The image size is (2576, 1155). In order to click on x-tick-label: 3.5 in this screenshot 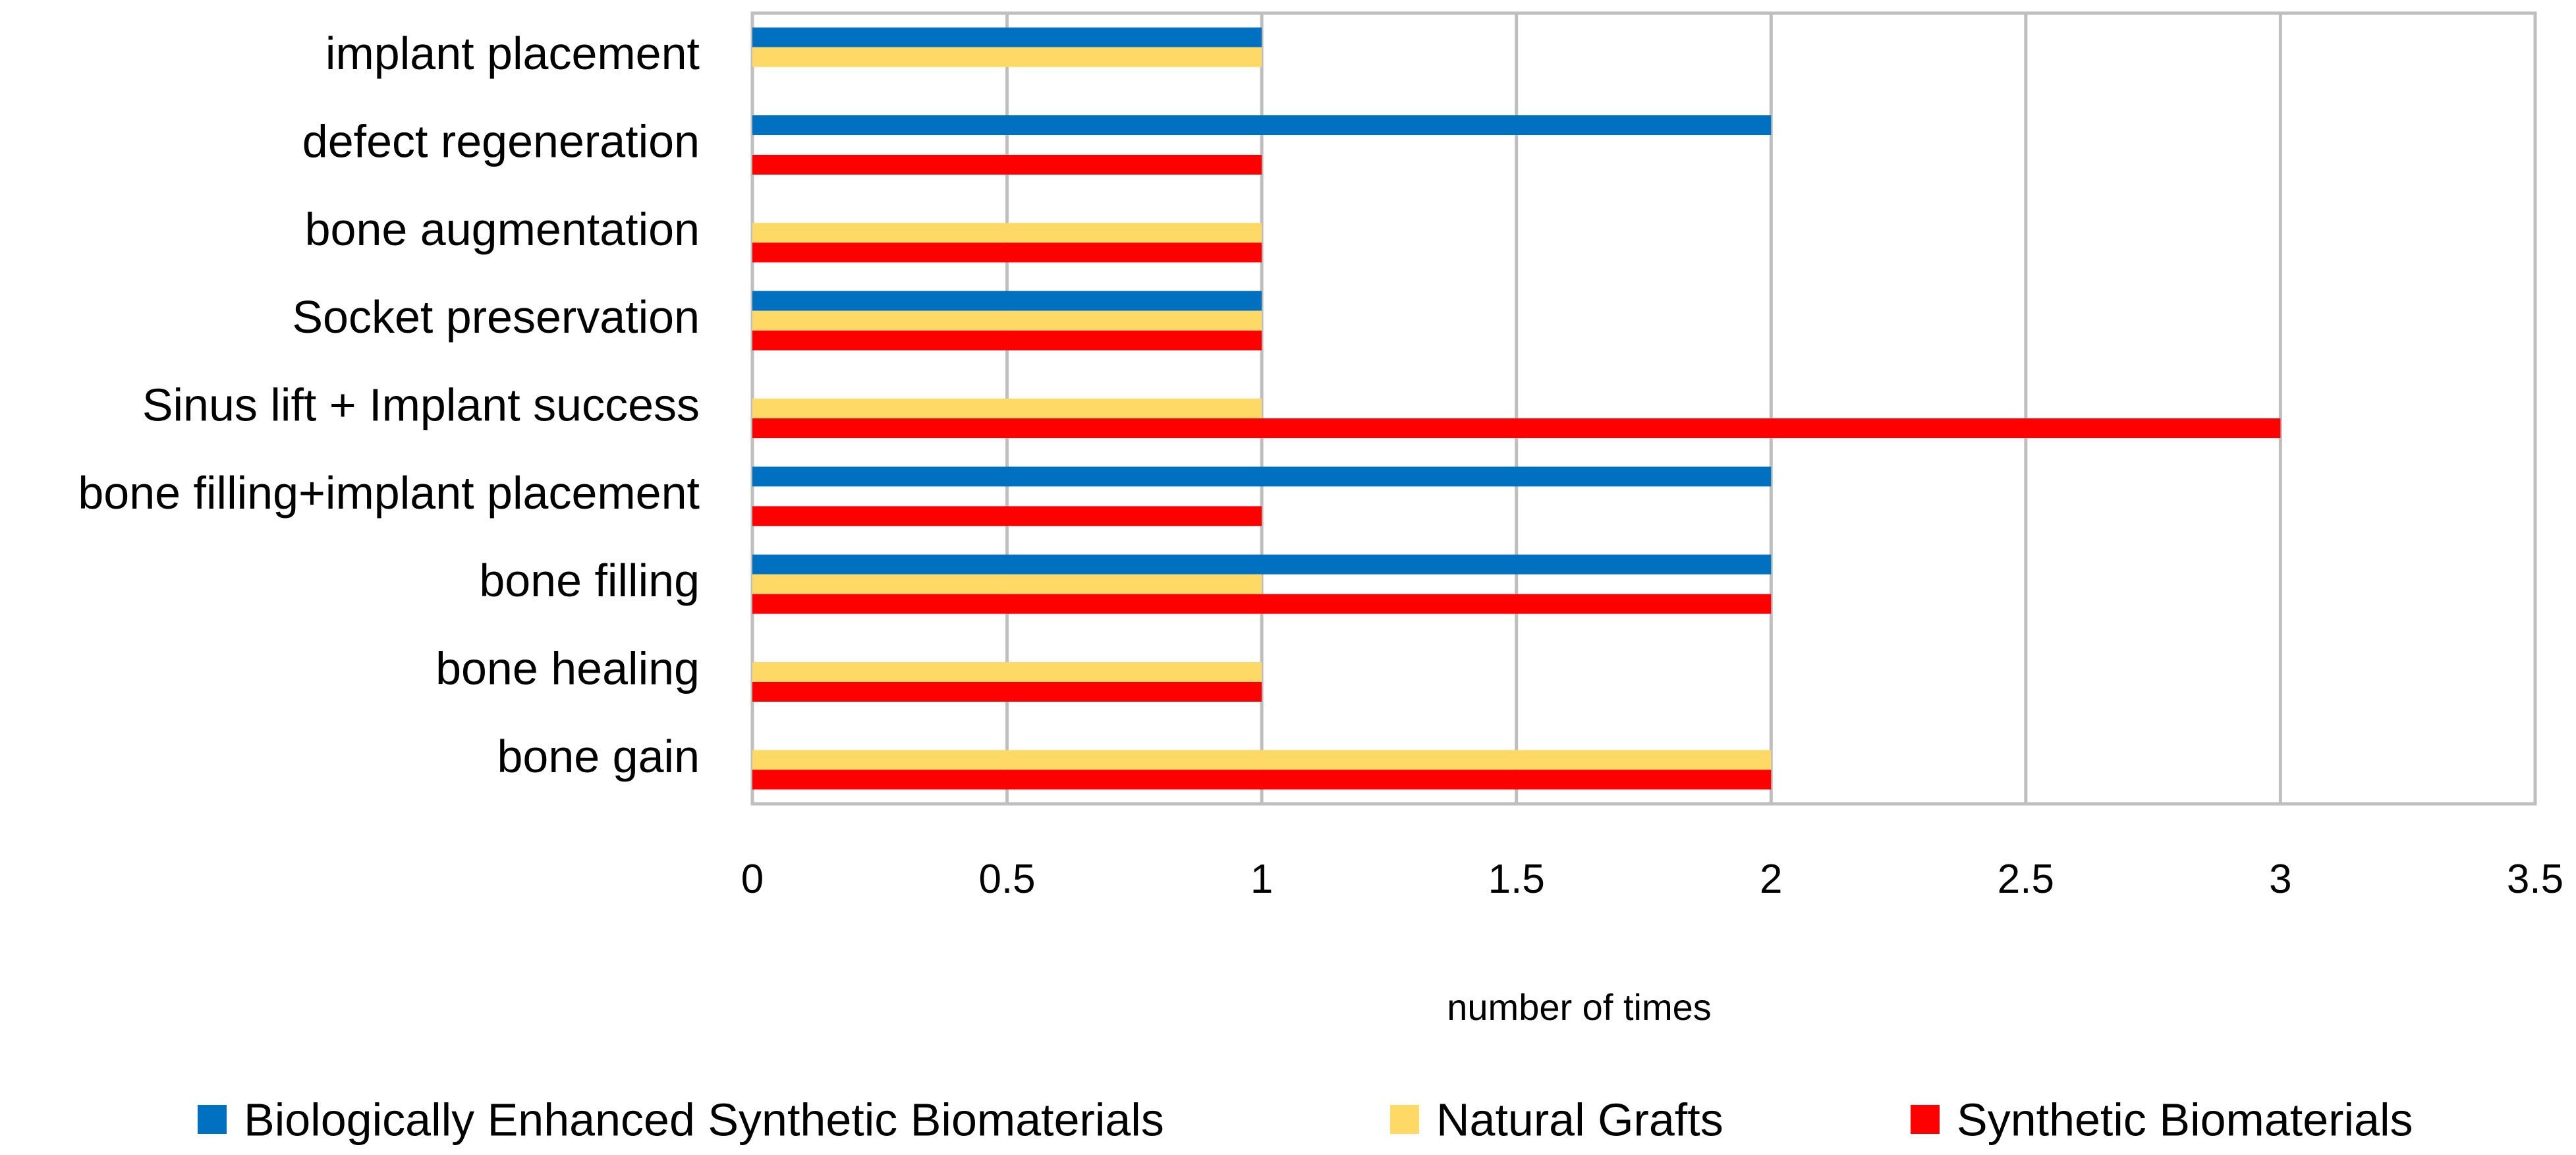, I will do `click(2535, 880)`.